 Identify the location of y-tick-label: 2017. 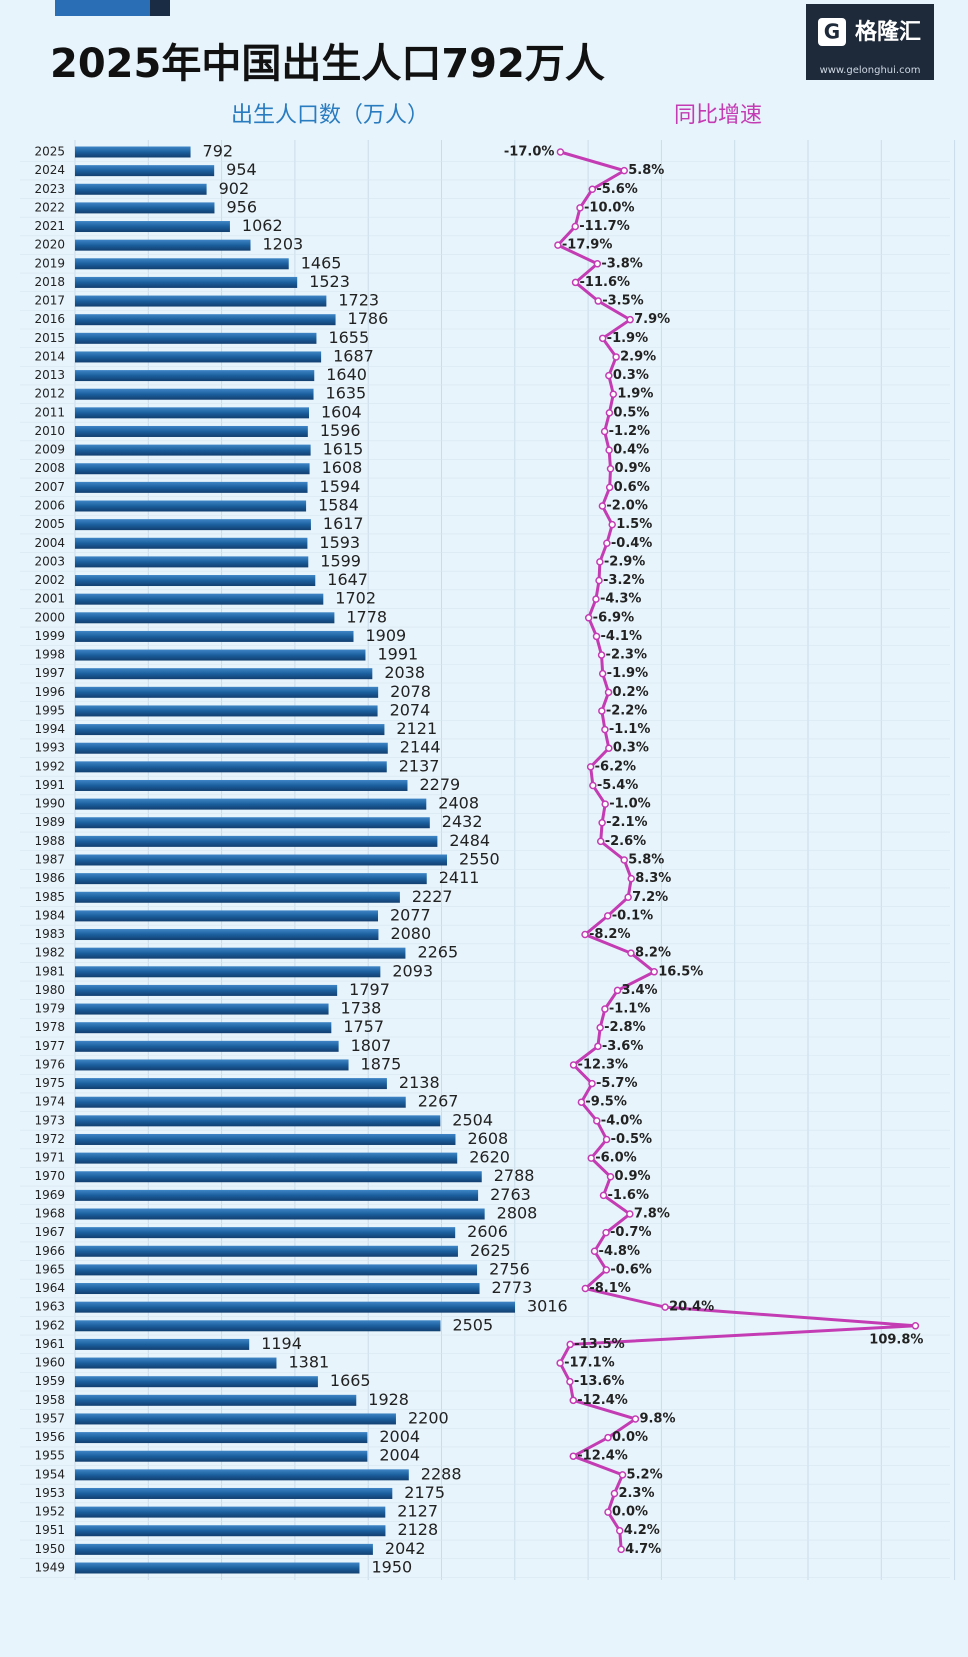
(49, 301).